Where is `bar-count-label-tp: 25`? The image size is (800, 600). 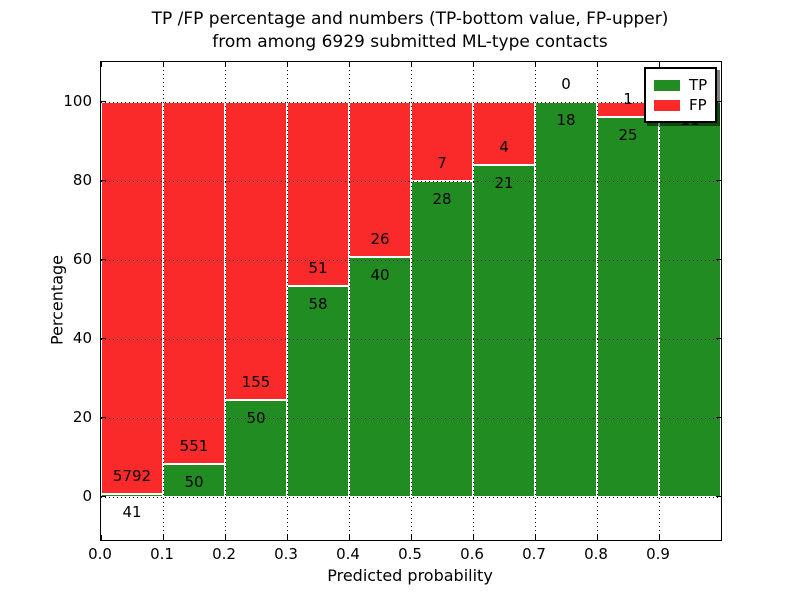
bar-count-label-tp: 25 is located at coordinates (628, 134).